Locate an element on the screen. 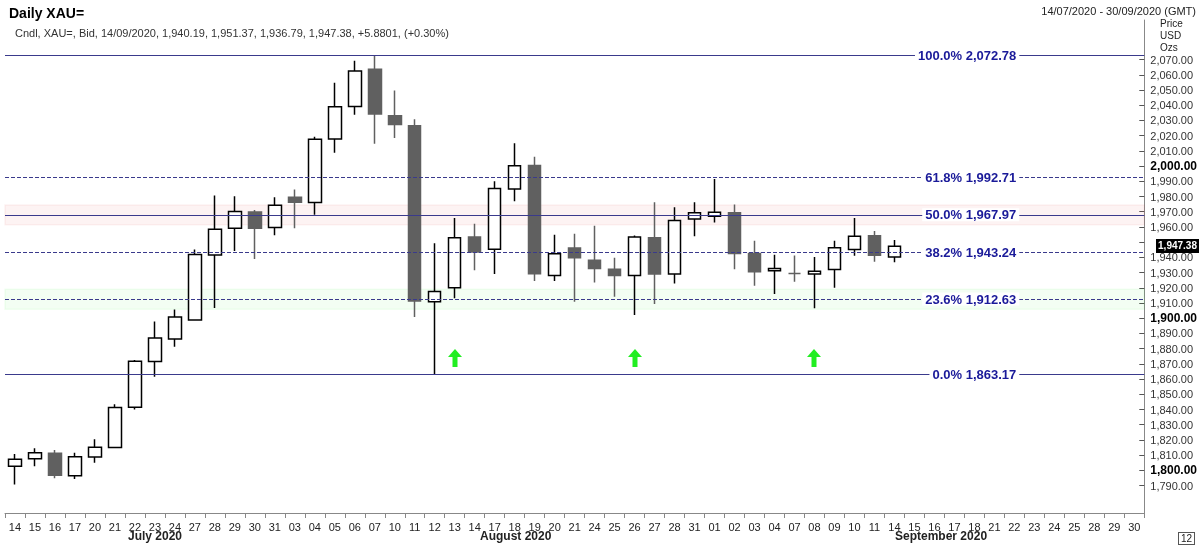 This screenshot has height=553, width=1200. y-tick-label: 1,930.00 is located at coordinates (1172, 272).